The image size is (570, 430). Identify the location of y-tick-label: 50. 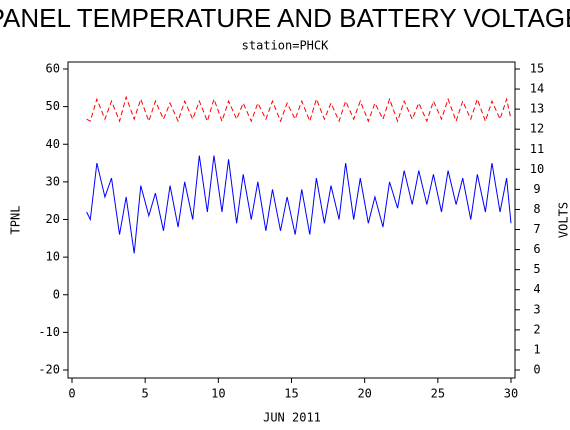
(53, 106).